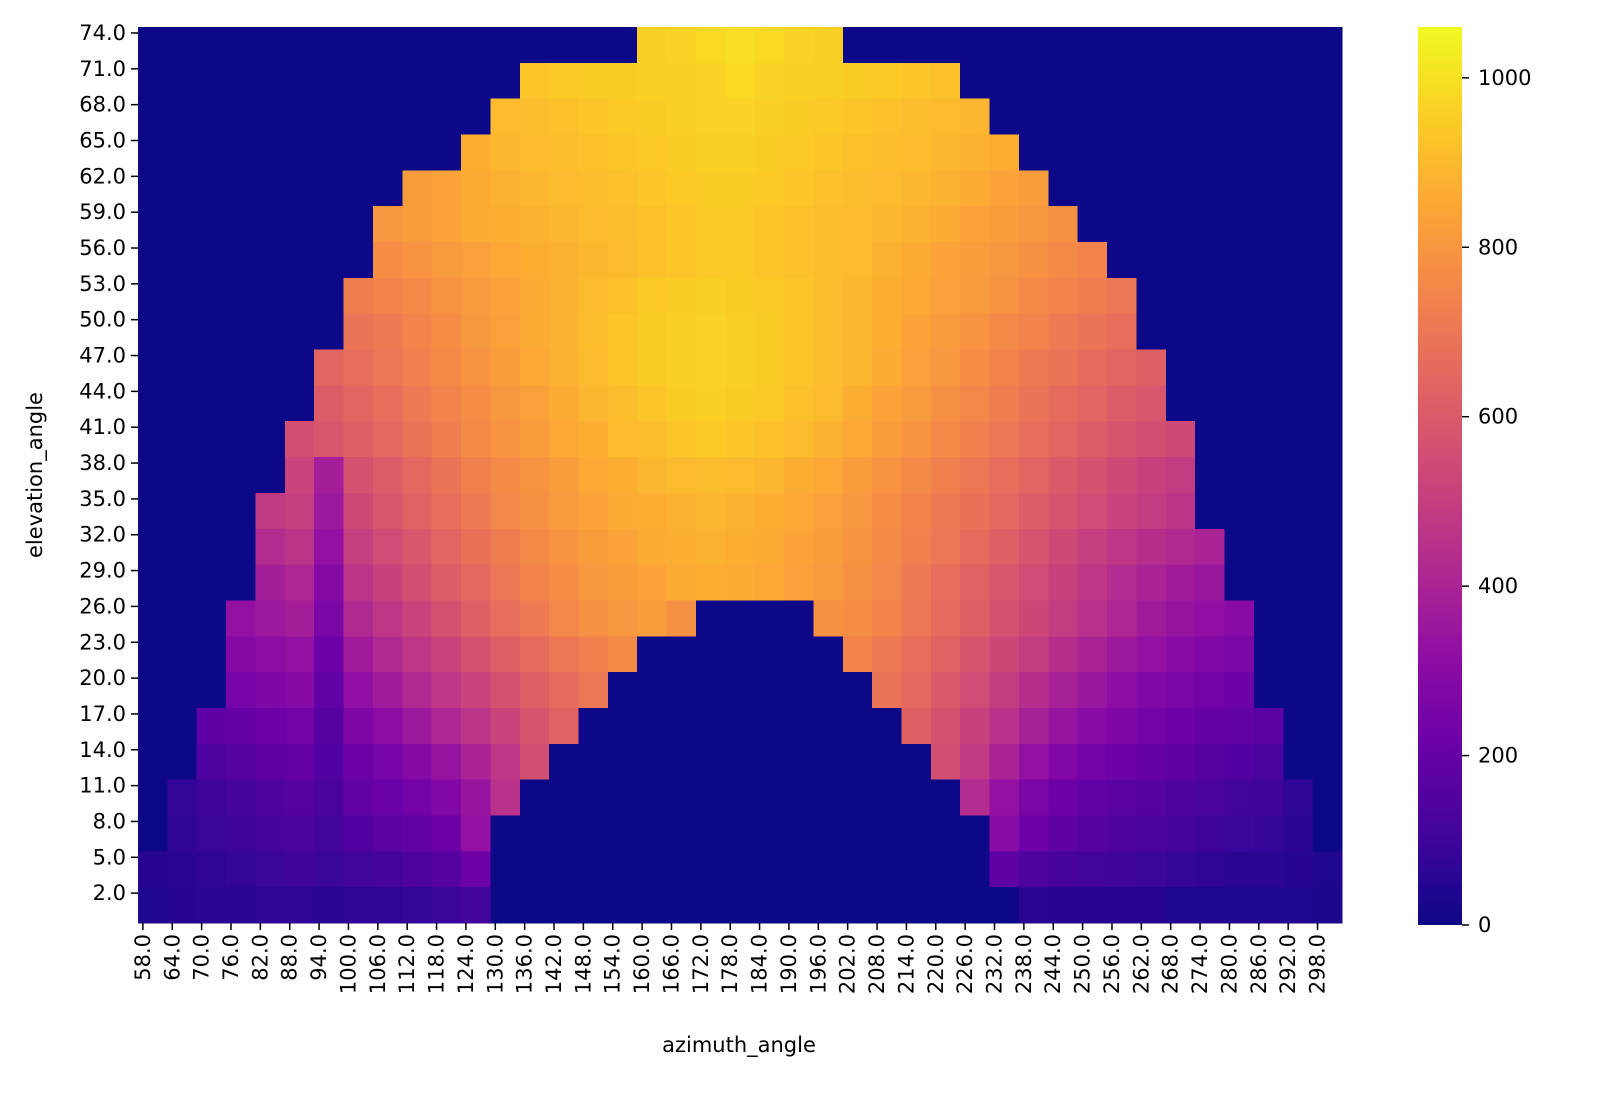  I want to click on x-tick-label: 274.0, so click(1200, 964).